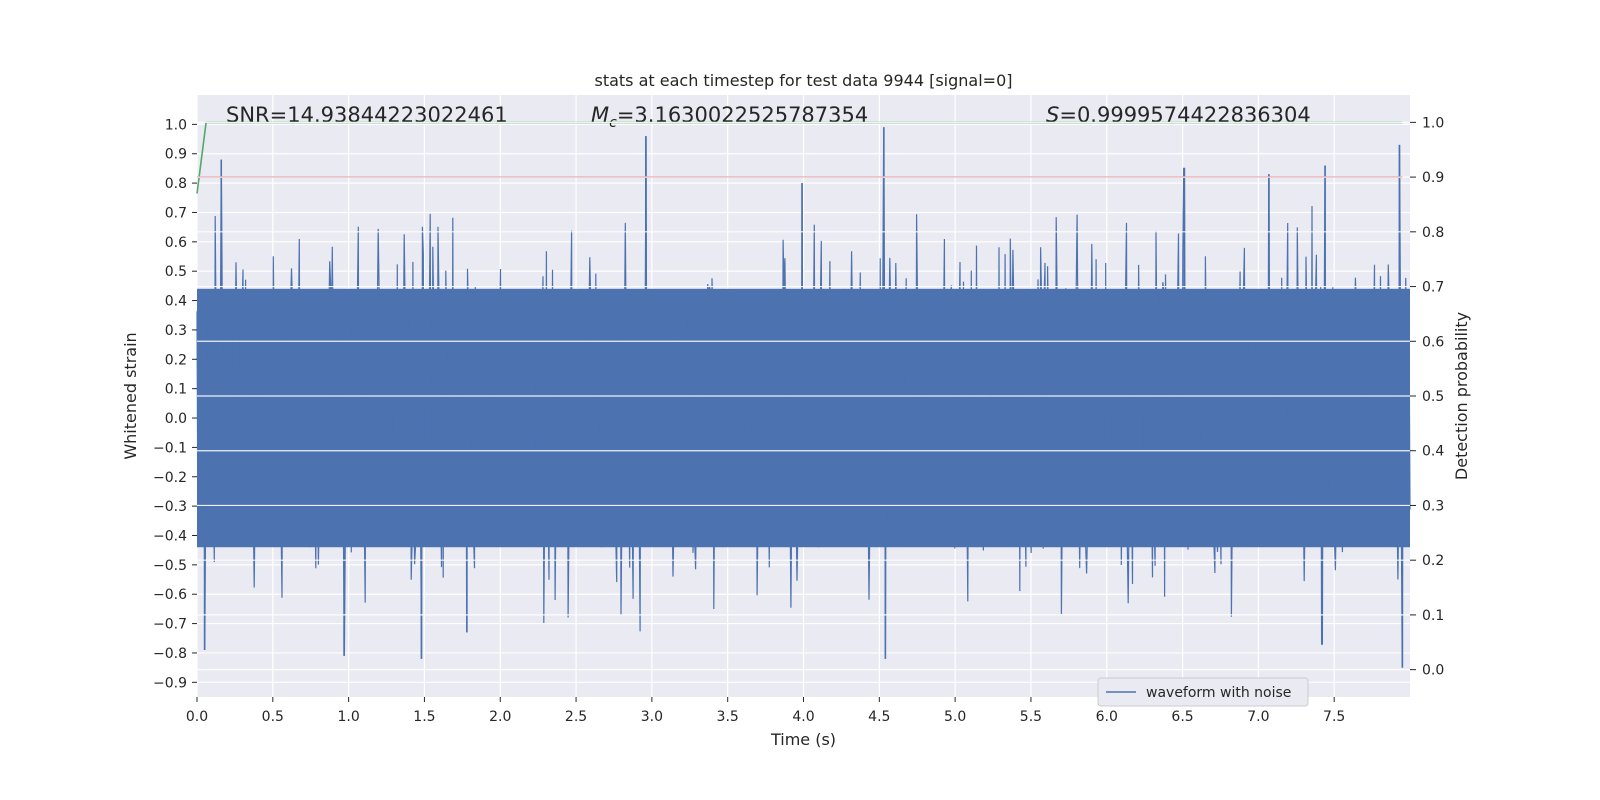 The height and width of the screenshot is (800, 1600). Describe the element at coordinates (1184, 115) in the screenshot. I see `s-value: =0.9999574422836304` at that location.